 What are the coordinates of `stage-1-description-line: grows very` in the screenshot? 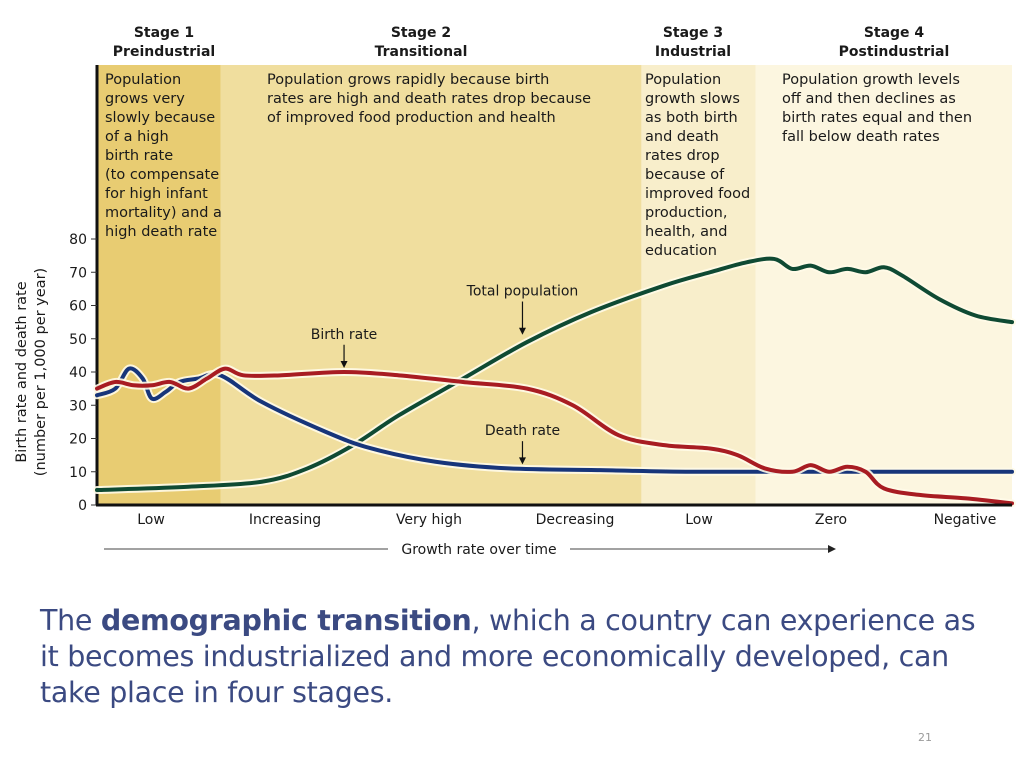 It's located at (145, 99).